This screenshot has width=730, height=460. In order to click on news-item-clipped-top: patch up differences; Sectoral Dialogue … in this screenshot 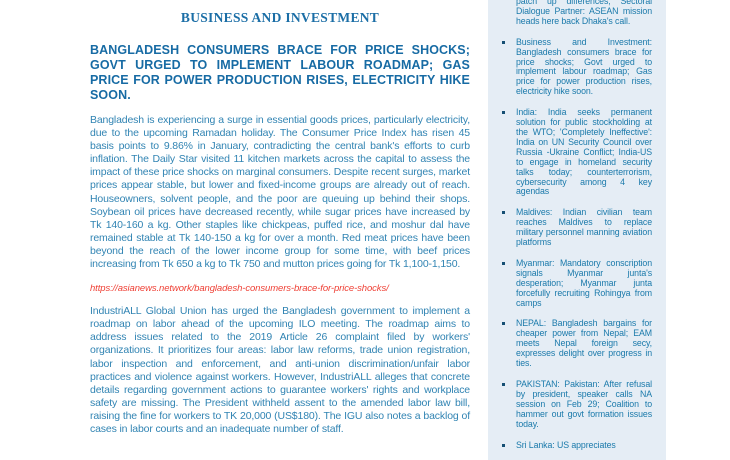, I will do `click(575, 13)`.